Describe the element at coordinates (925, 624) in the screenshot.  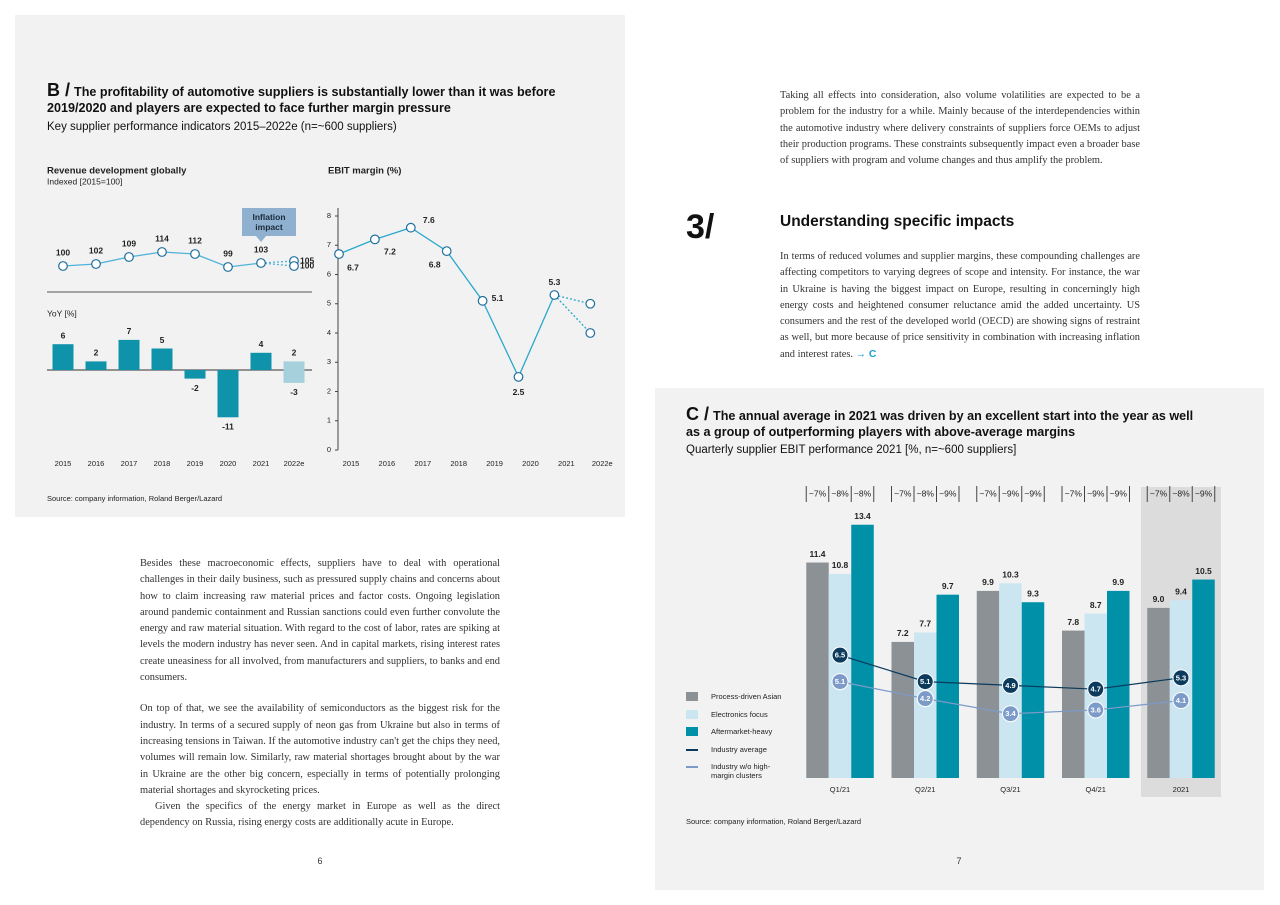
I see `data-label: 7.7` at that location.